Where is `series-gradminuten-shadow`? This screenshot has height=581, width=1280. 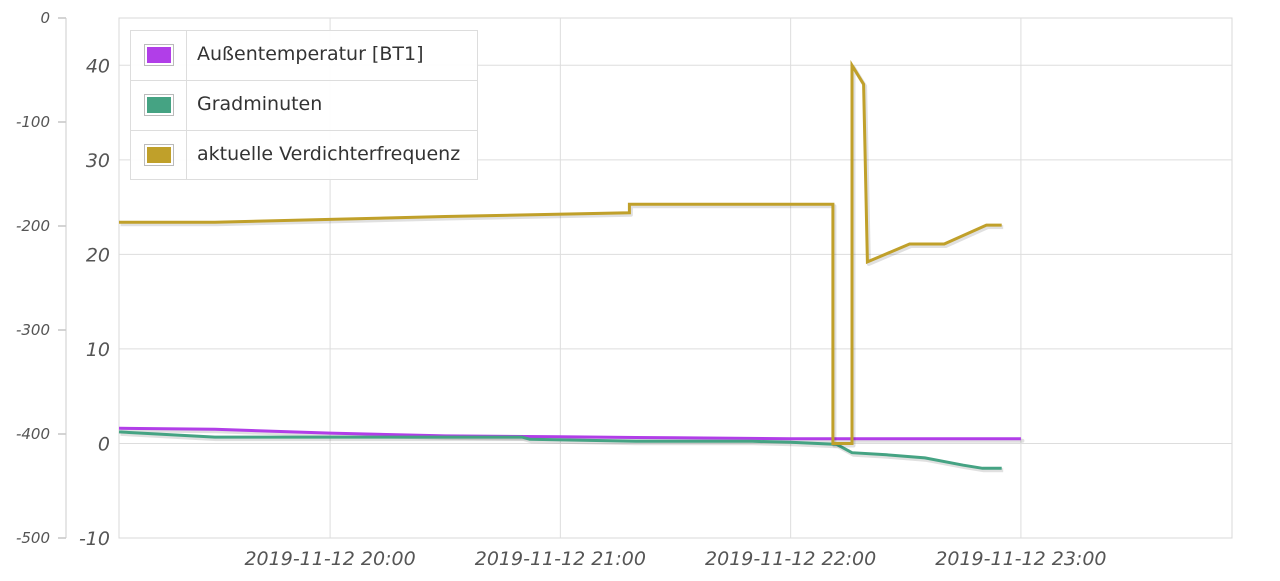
series-gradminuten-shadow is located at coordinates (562, 452).